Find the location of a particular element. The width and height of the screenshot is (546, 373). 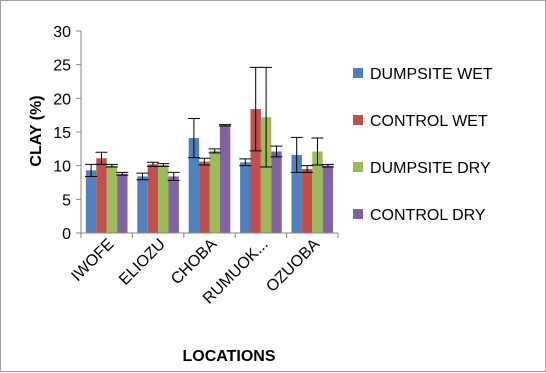

y-tick-label: 10 is located at coordinates (62, 167).